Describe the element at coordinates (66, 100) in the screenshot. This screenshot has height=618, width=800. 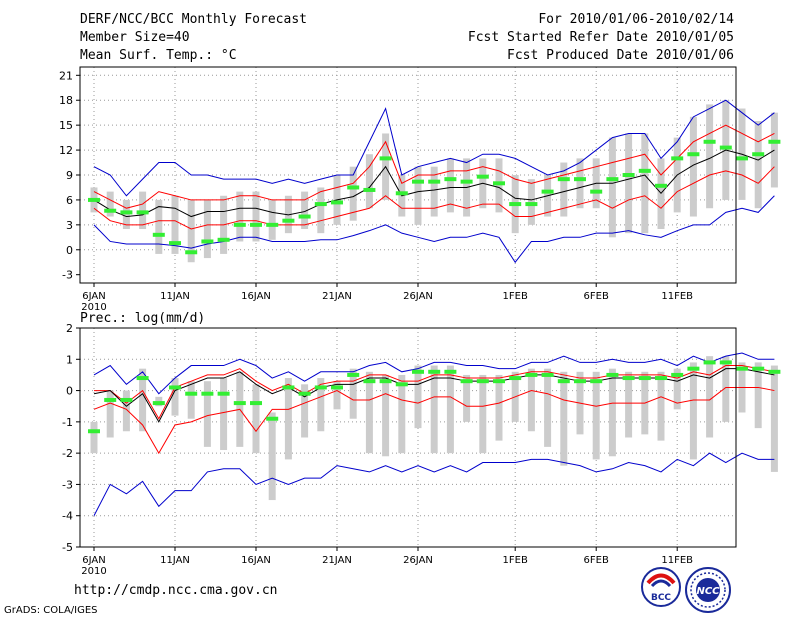
I see `plot1-ytick-label: 18` at that location.